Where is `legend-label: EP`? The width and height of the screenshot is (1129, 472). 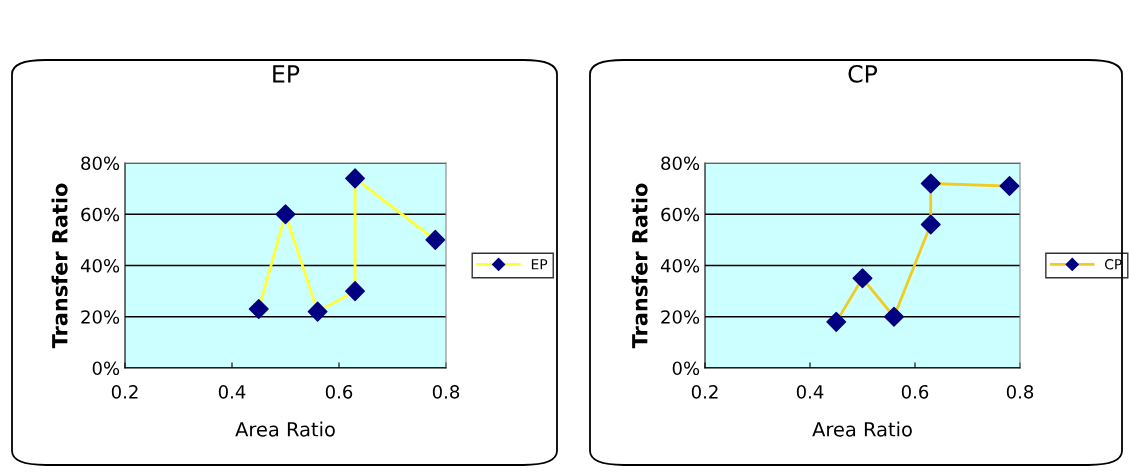 legend-label: EP is located at coordinates (539, 264).